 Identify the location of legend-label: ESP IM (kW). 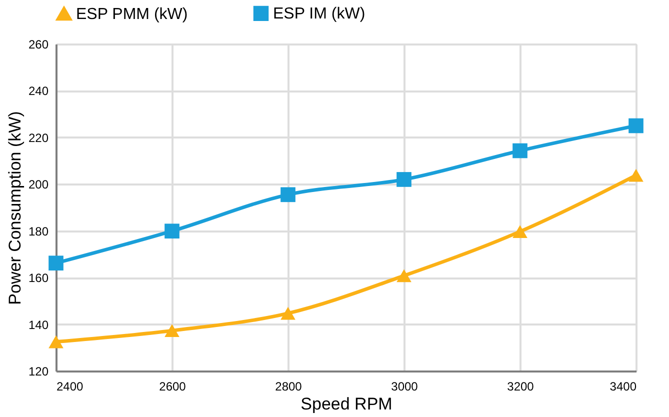
(319, 13).